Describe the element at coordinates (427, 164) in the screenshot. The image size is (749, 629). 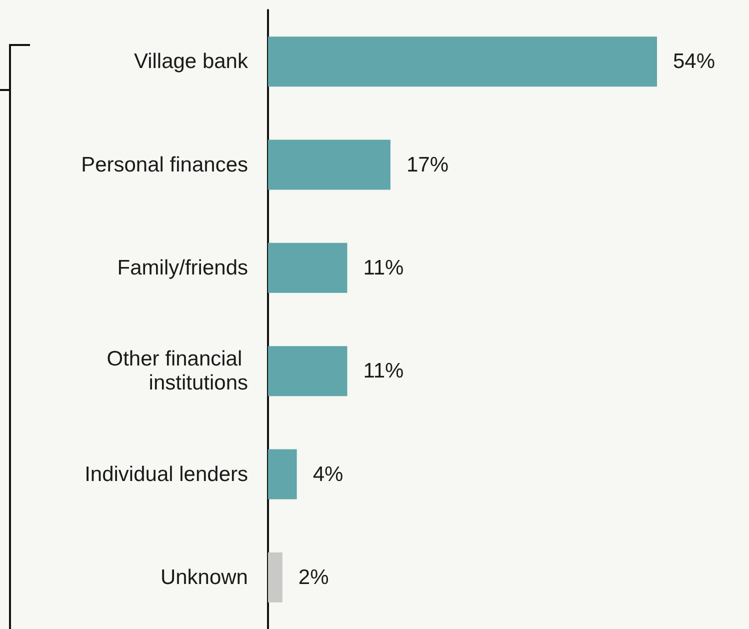
I see `data-label: 17%` at that location.